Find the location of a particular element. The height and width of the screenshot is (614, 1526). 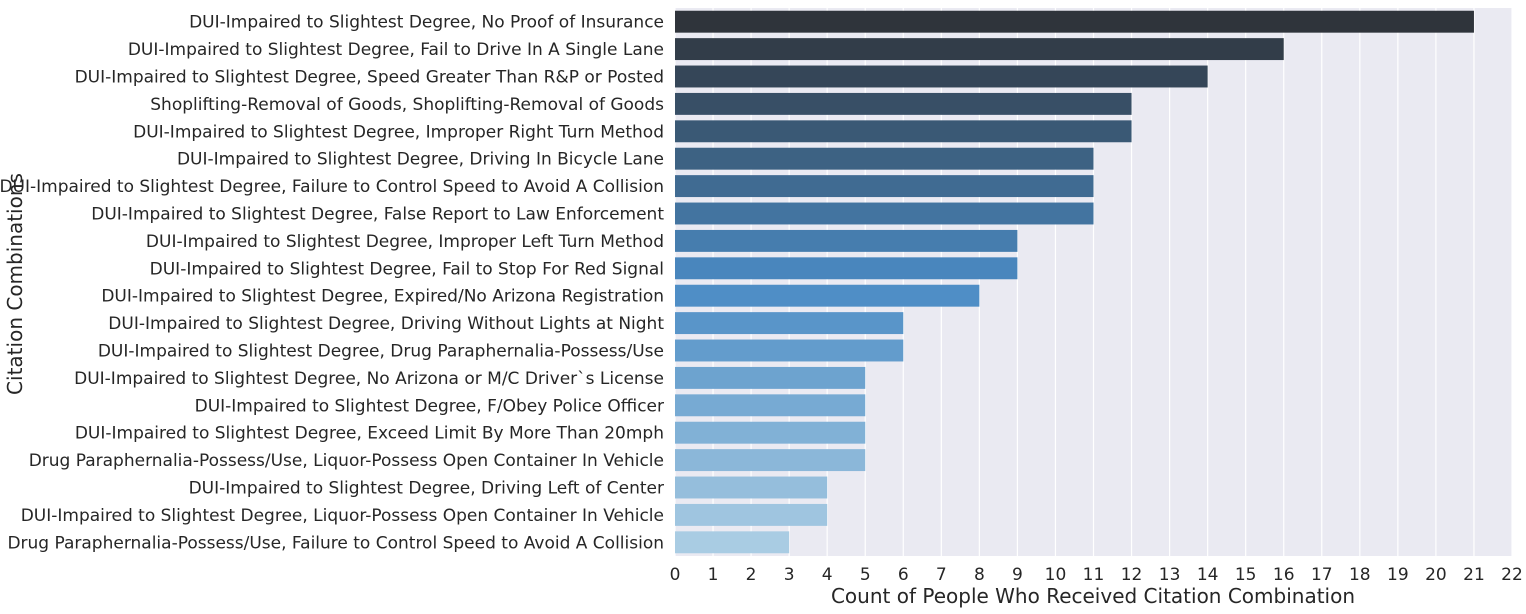

x-tick-label: 22 is located at coordinates (1512, 575).